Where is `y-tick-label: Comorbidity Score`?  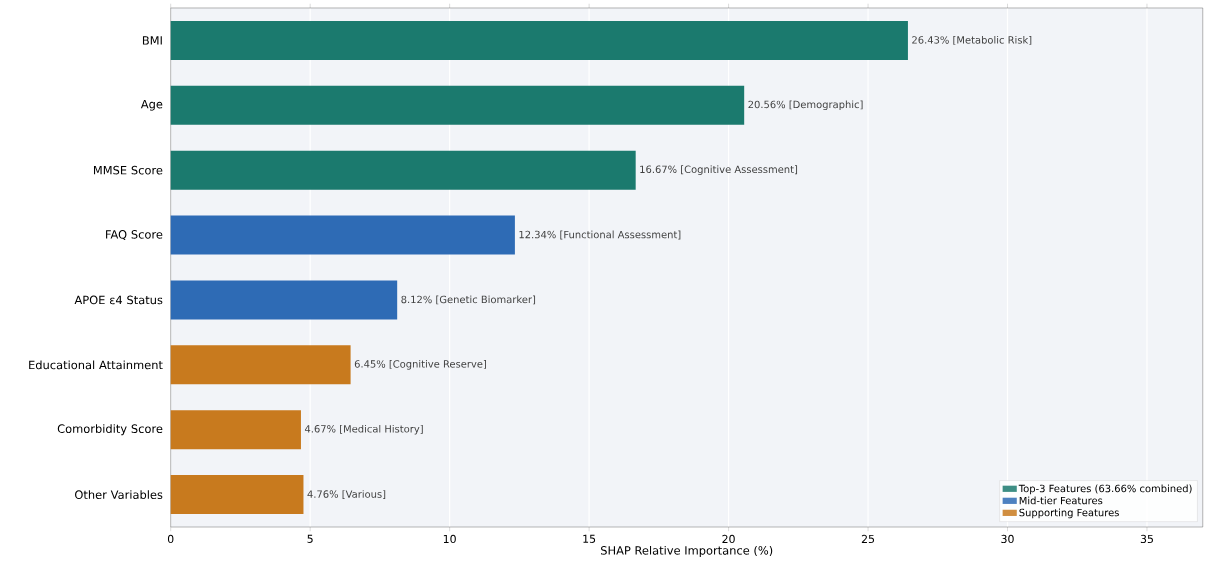
y-tick-label: Comorbidity Score is located at coordinates (110, 430).